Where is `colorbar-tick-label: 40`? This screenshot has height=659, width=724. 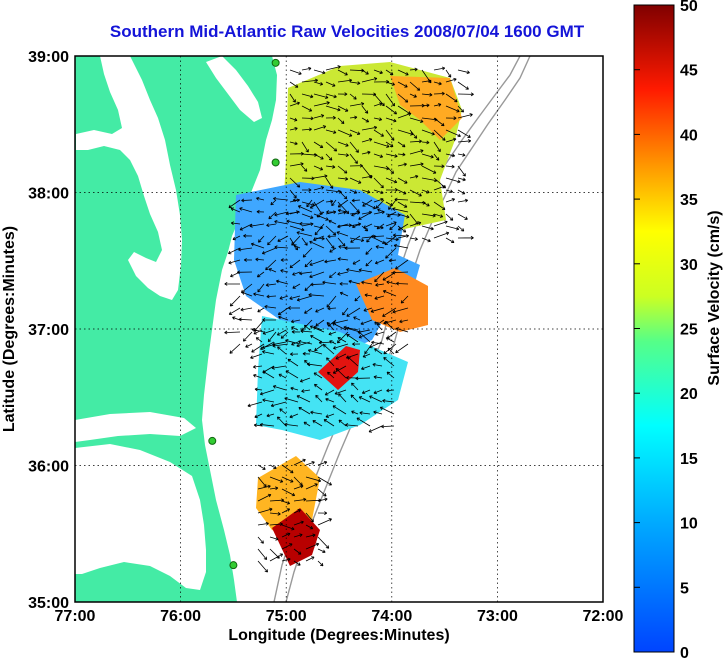 colorbar-tick-label: 40 is located at coordinates (689, 135).